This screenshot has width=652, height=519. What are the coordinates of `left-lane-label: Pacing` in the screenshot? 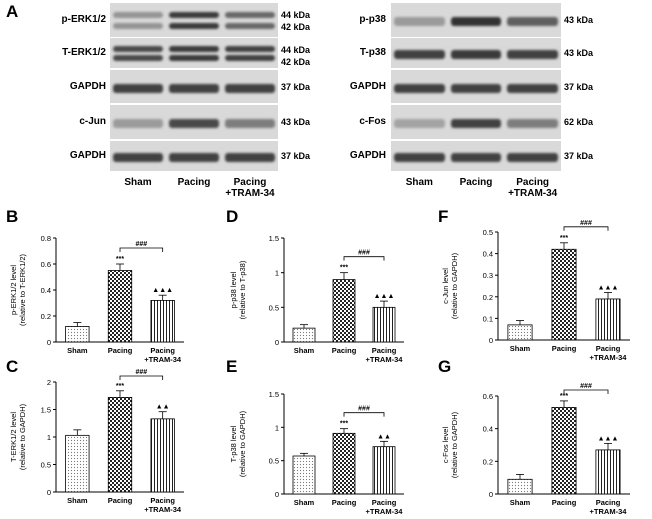 It's located at (194, 182).